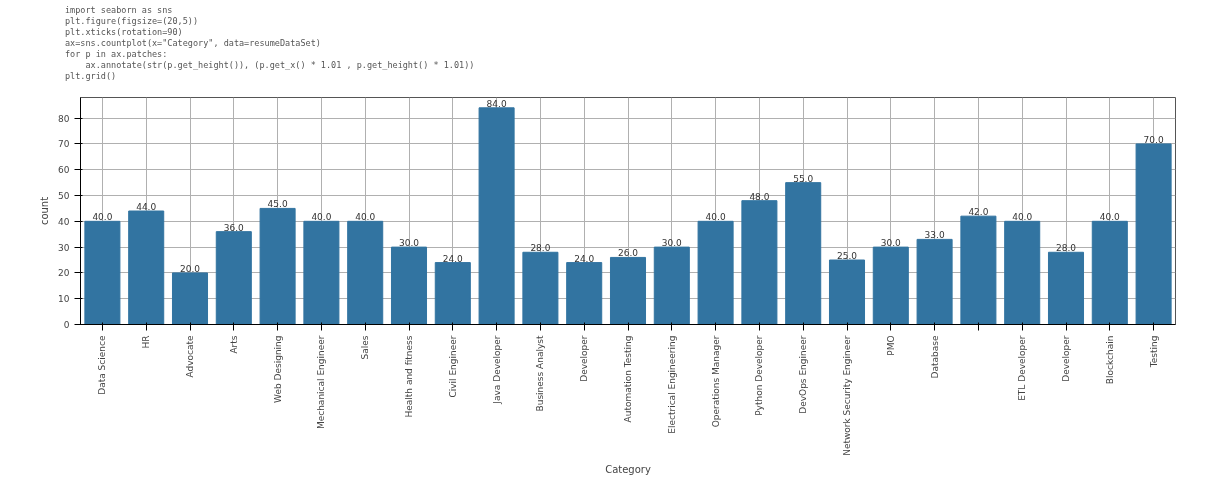 The image size is (1208, 477). What do you see at coordinates (759, 196) in the screenshot?
I see `data-label: 48.0` at bounding box center [759, 196].